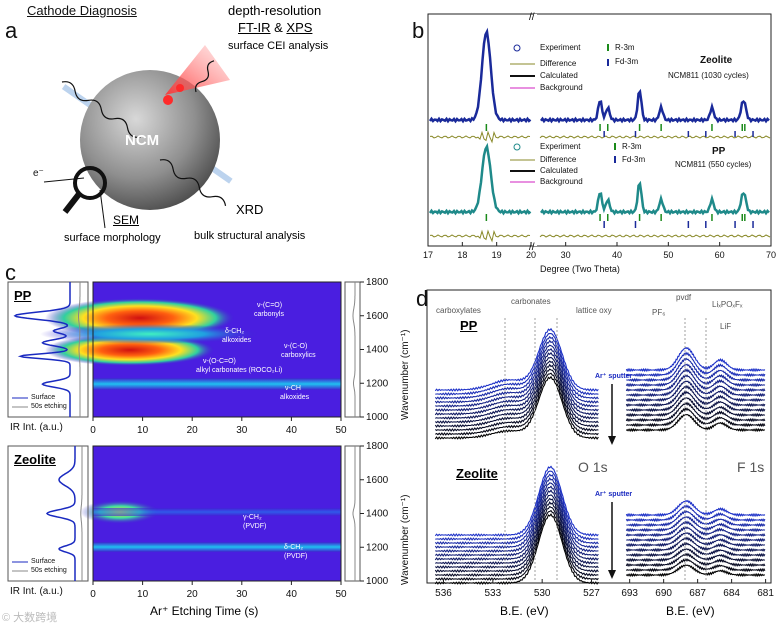 This screenshot has width=783, height=625. What do you see at coordinates (275, 10) in the screenshot?
I see `depth-resolution-text: depth-resolution` at bounding box center [275, 10].